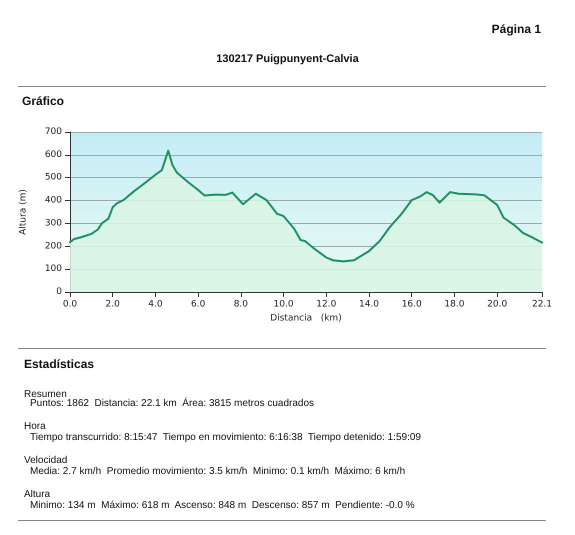 The height and width of the screenshot is (535, 575). What do you see at coordinates (241, 305) in the screenshot?
I see `x-tick-label: 8.0` at bounding box center [241, 305].